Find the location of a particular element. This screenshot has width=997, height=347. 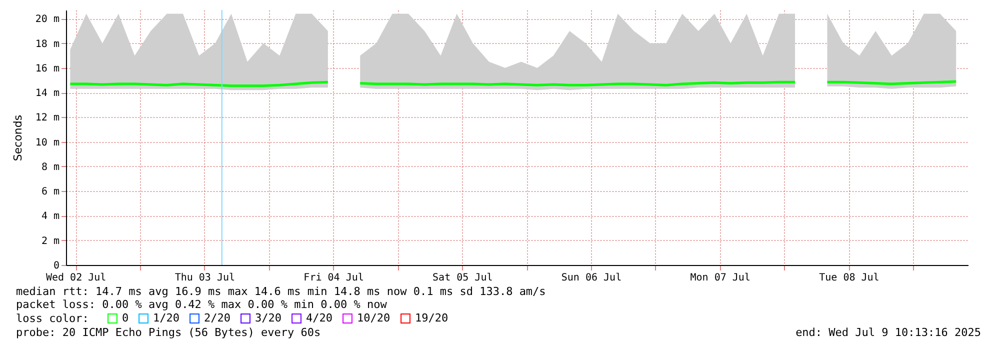

legend-label: 1/20 is located at coordinates (166, 318).